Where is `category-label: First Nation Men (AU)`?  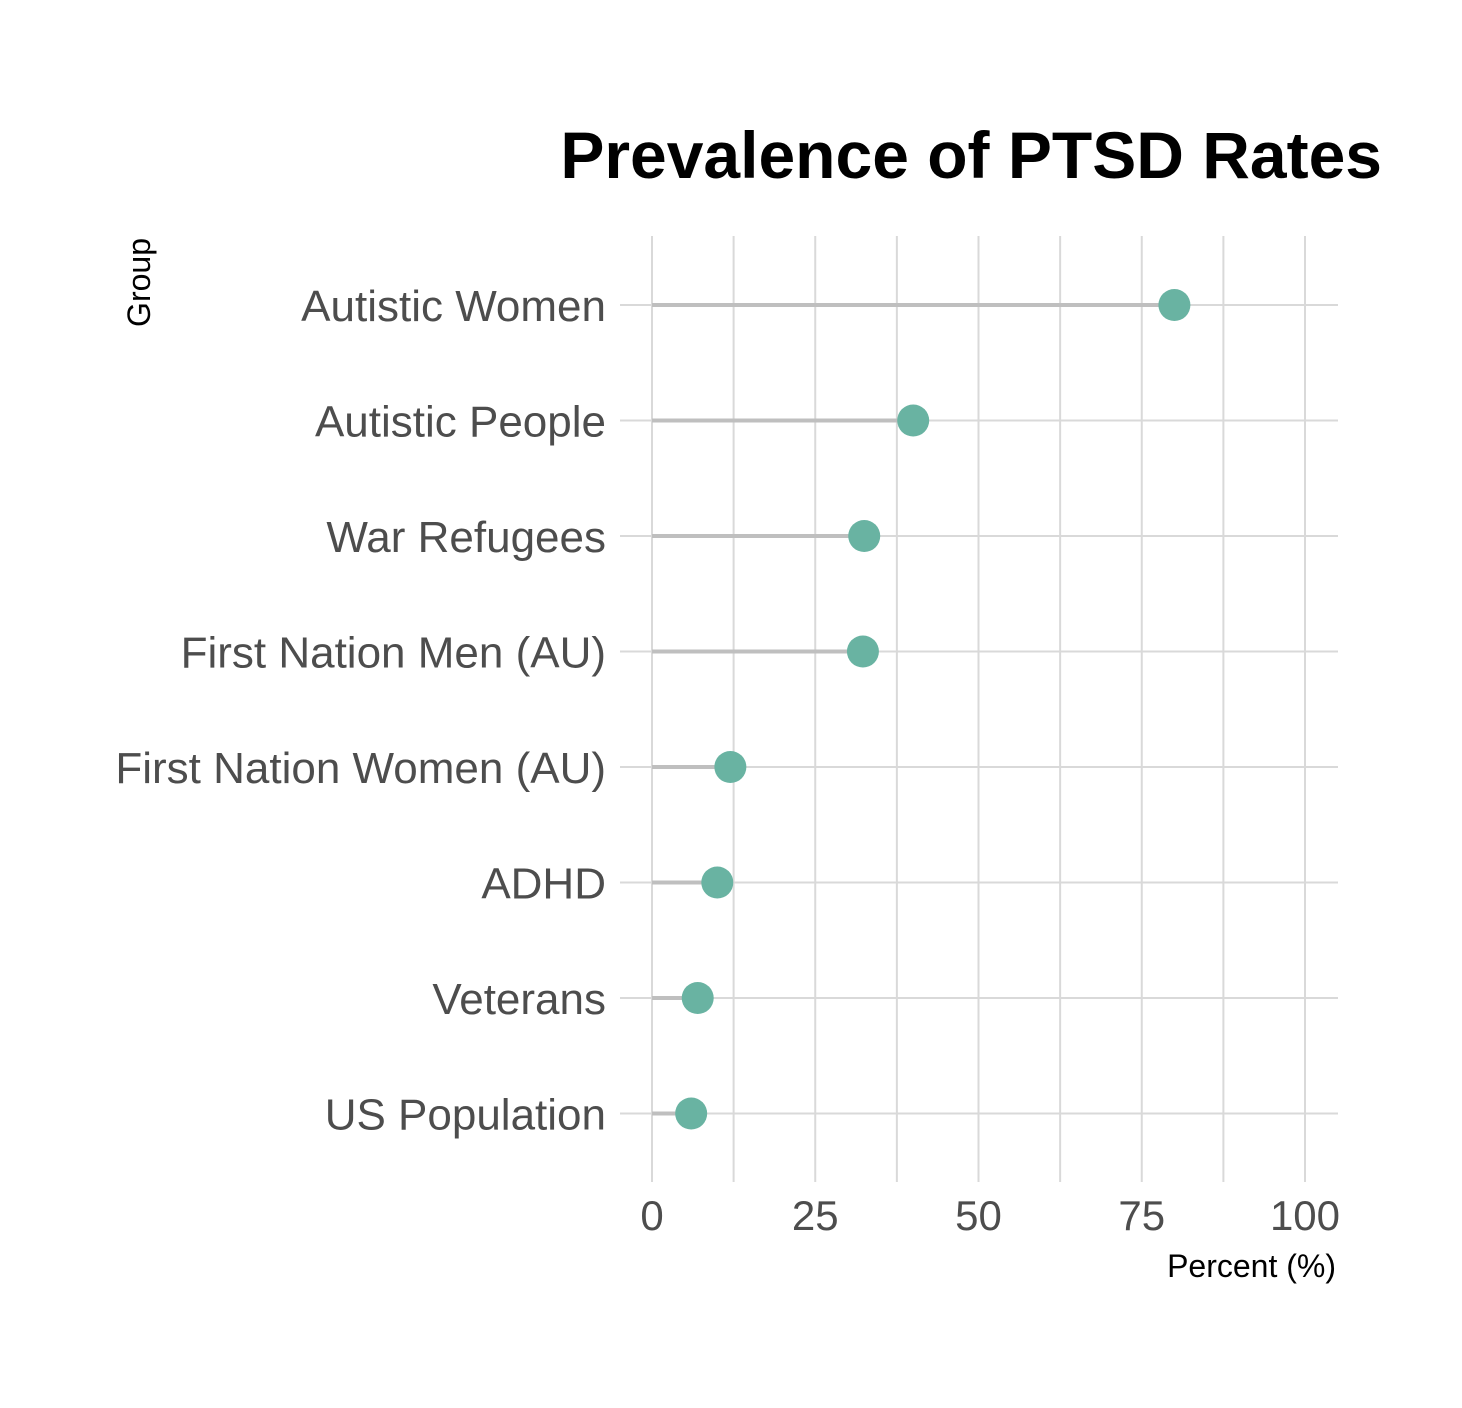
category-label: First Nation Men (AU) is located at coordinates (393, 653).